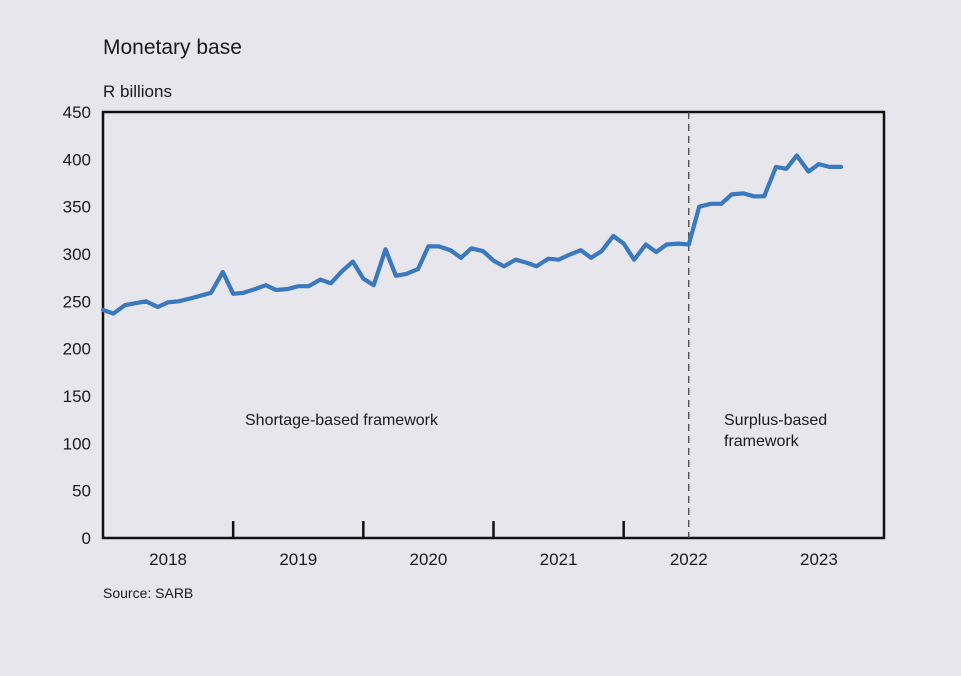 The image size is (961, 676). I want to click on y-tick-label: 0, so click(86, 538).